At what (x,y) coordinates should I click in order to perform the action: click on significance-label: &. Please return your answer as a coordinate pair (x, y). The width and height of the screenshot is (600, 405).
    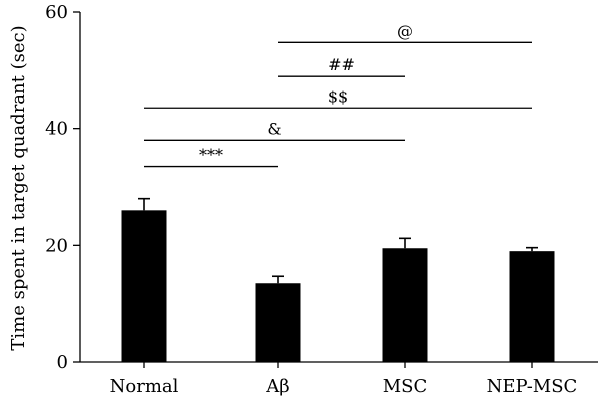
    Looking at the image, I should click on (274, 128).